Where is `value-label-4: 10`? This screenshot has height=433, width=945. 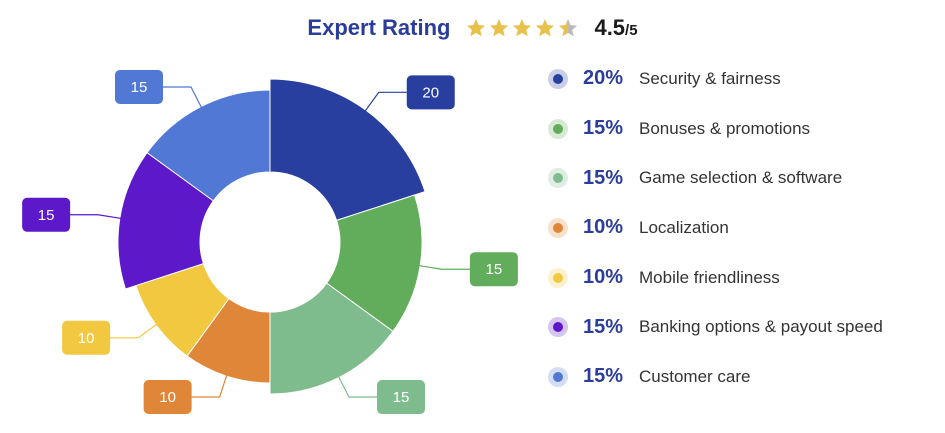 value-label-4: 10 is located at coordinates (167, 397).